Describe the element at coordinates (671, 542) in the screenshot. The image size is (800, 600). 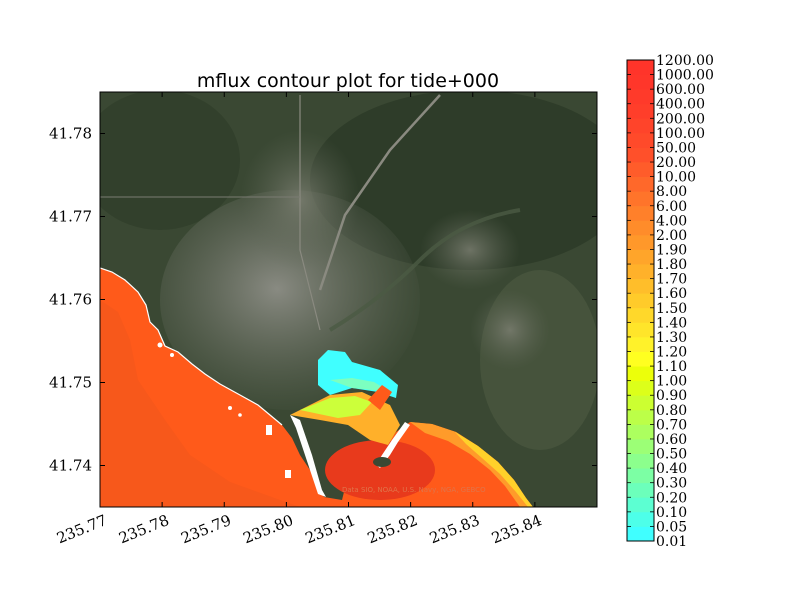
I see `colorbar-label: 0.01` at that location.